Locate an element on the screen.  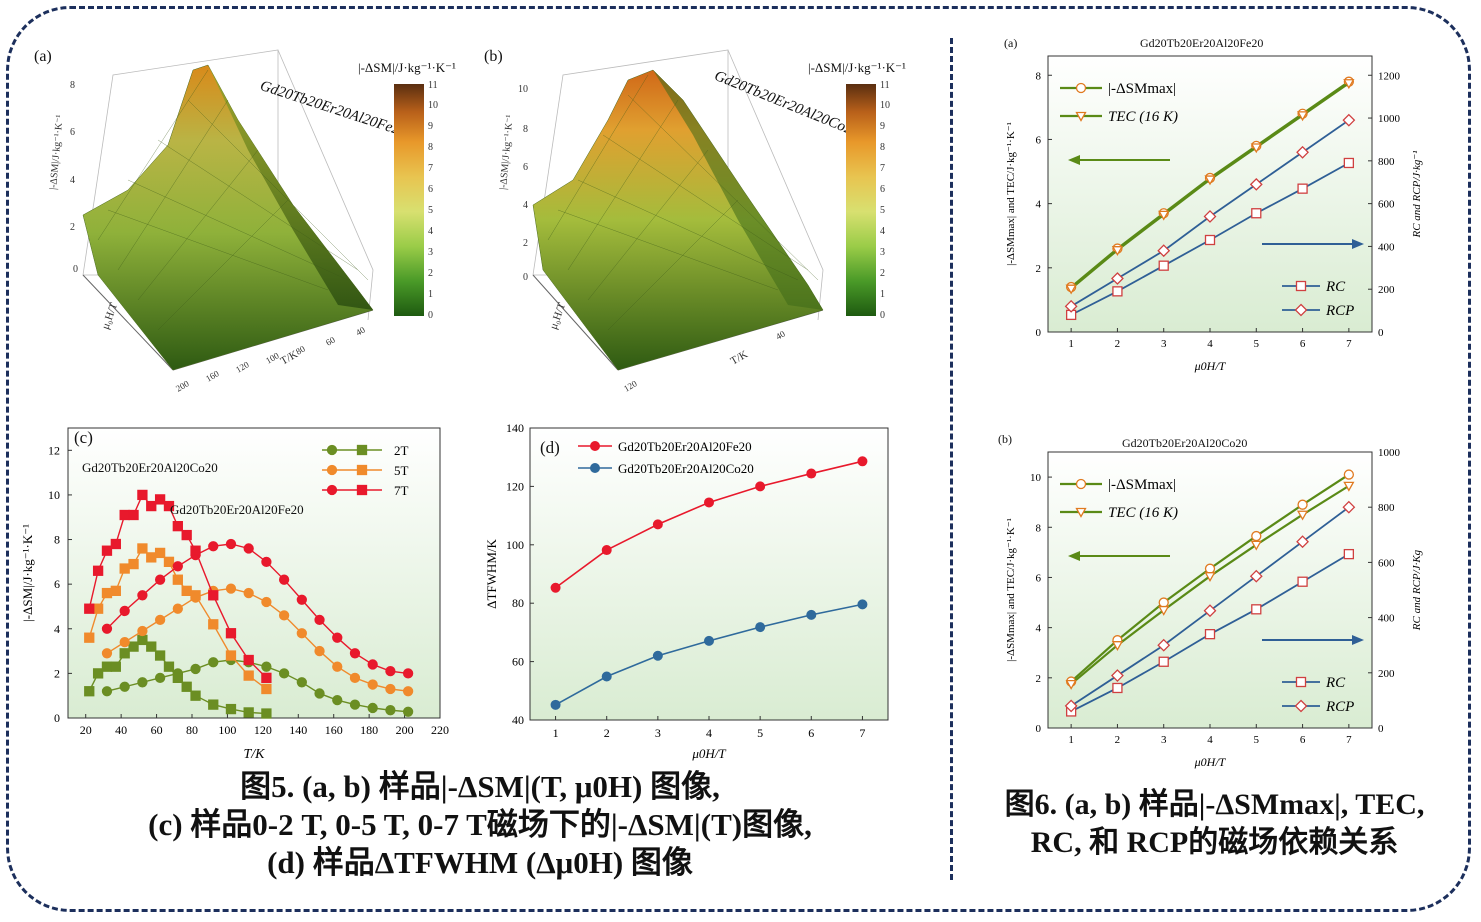
svg-text: 8 is located at coordinates (430, 147).